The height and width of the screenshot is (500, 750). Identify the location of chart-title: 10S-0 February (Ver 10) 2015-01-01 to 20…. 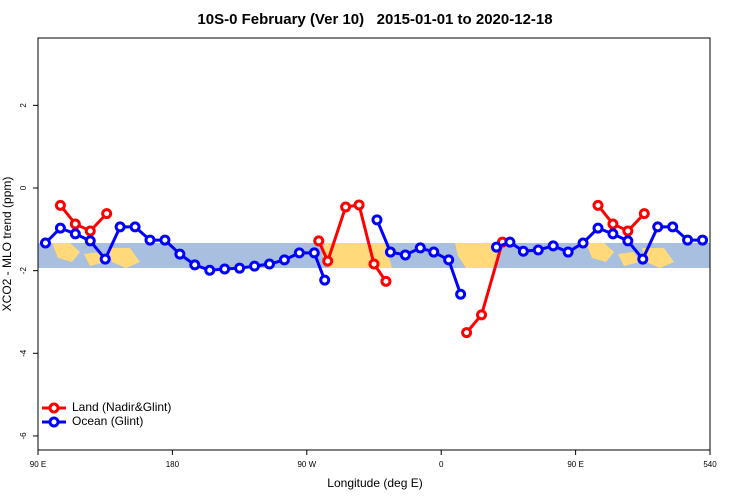
(374, 19).